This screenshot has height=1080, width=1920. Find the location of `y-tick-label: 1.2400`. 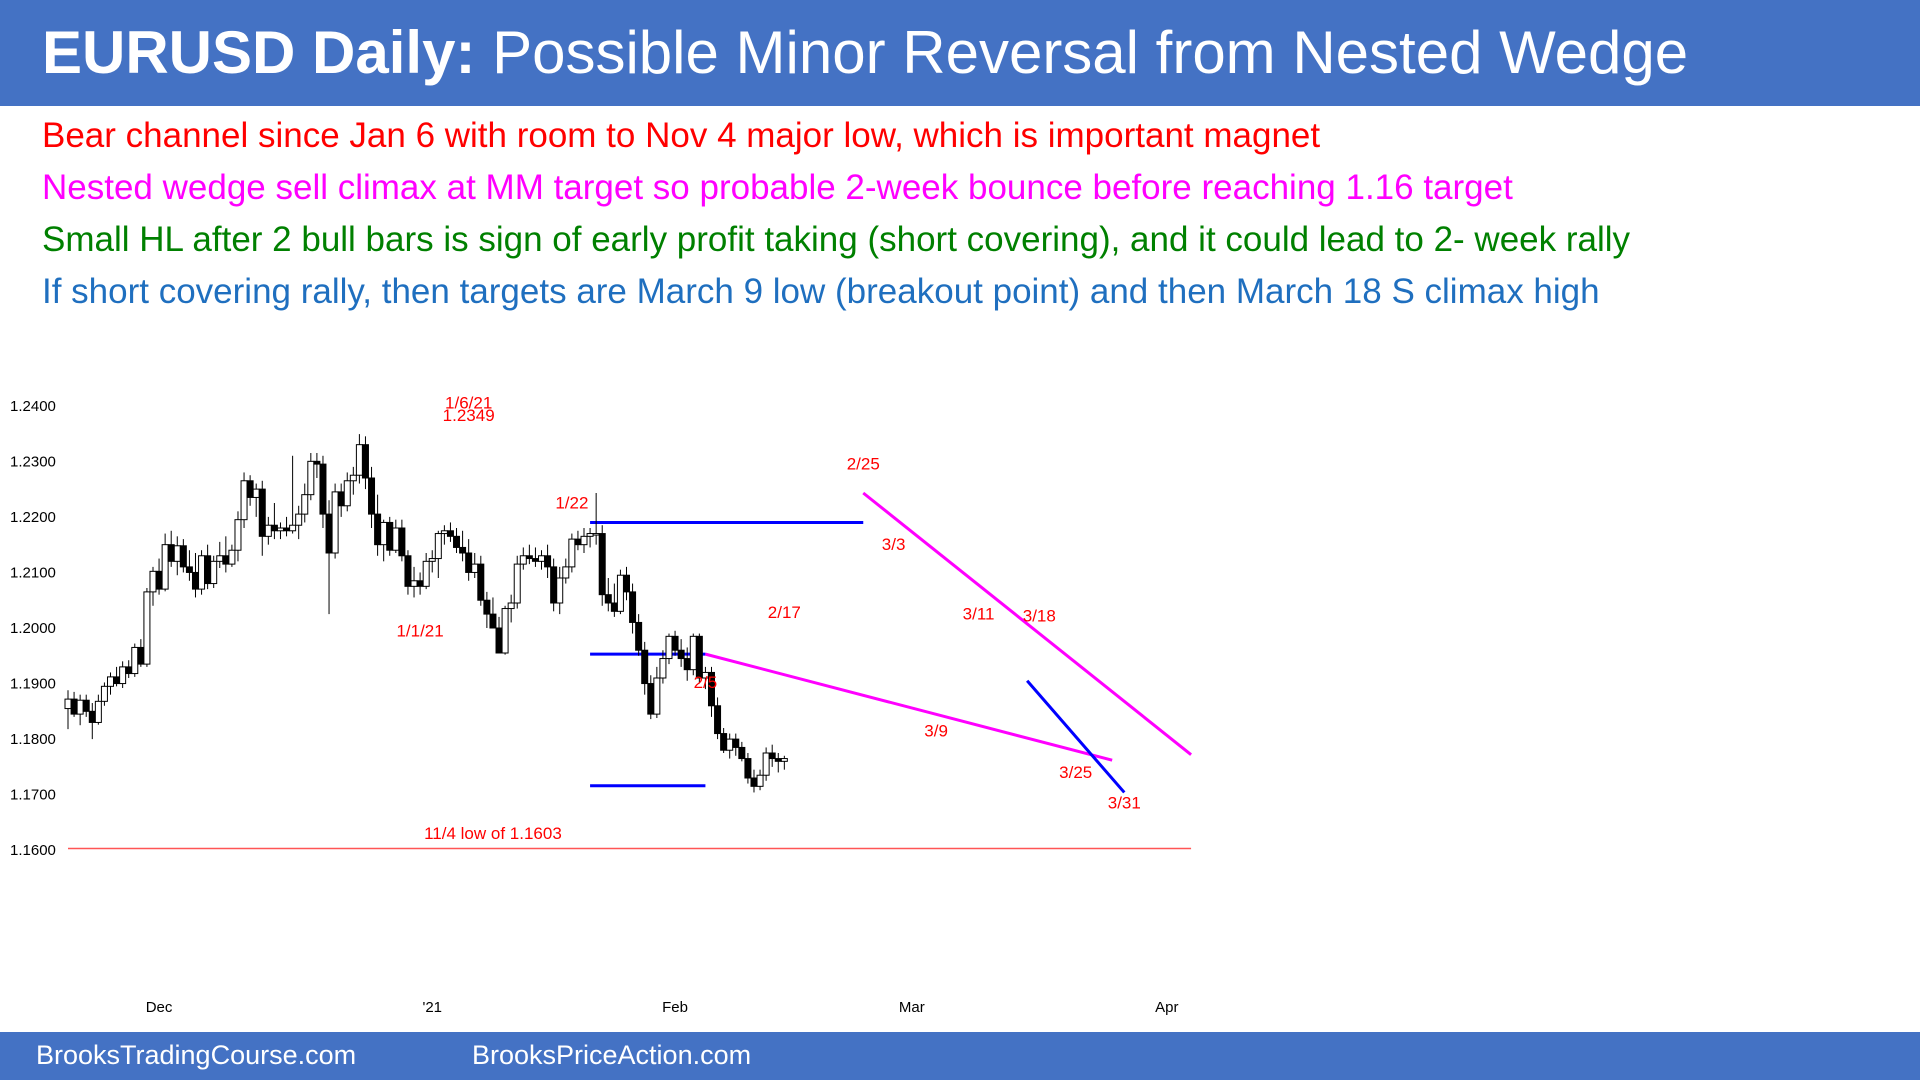

y-tick-label: 1.2400 is located at coordinates (33, 406).